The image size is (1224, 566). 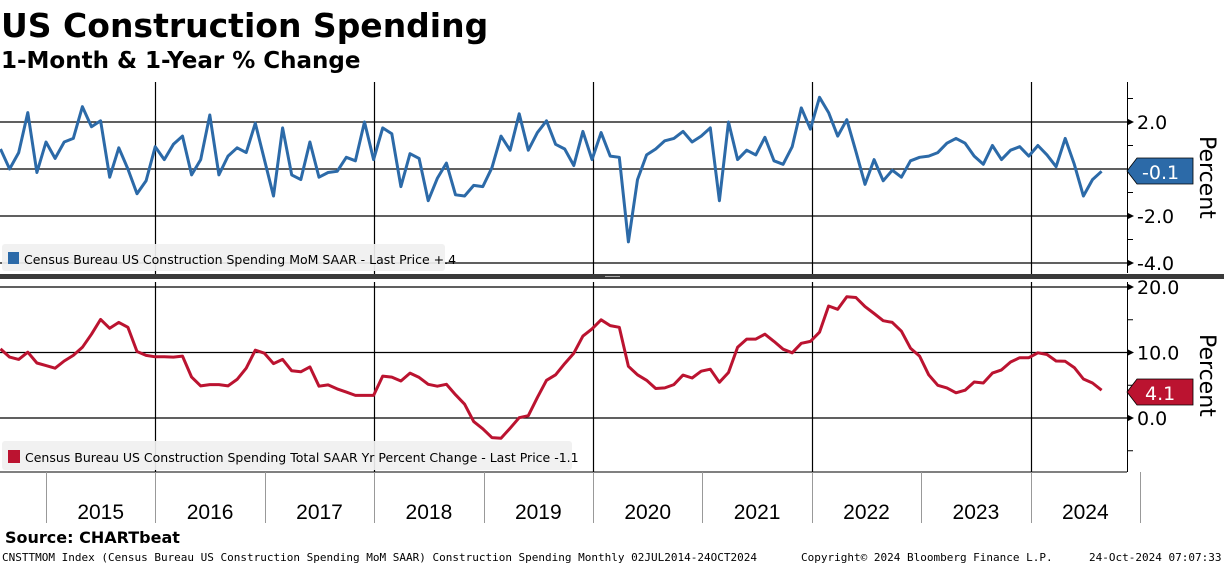 I want to click on bottom-last-value: 4.1, so click(x=1160, y=394).